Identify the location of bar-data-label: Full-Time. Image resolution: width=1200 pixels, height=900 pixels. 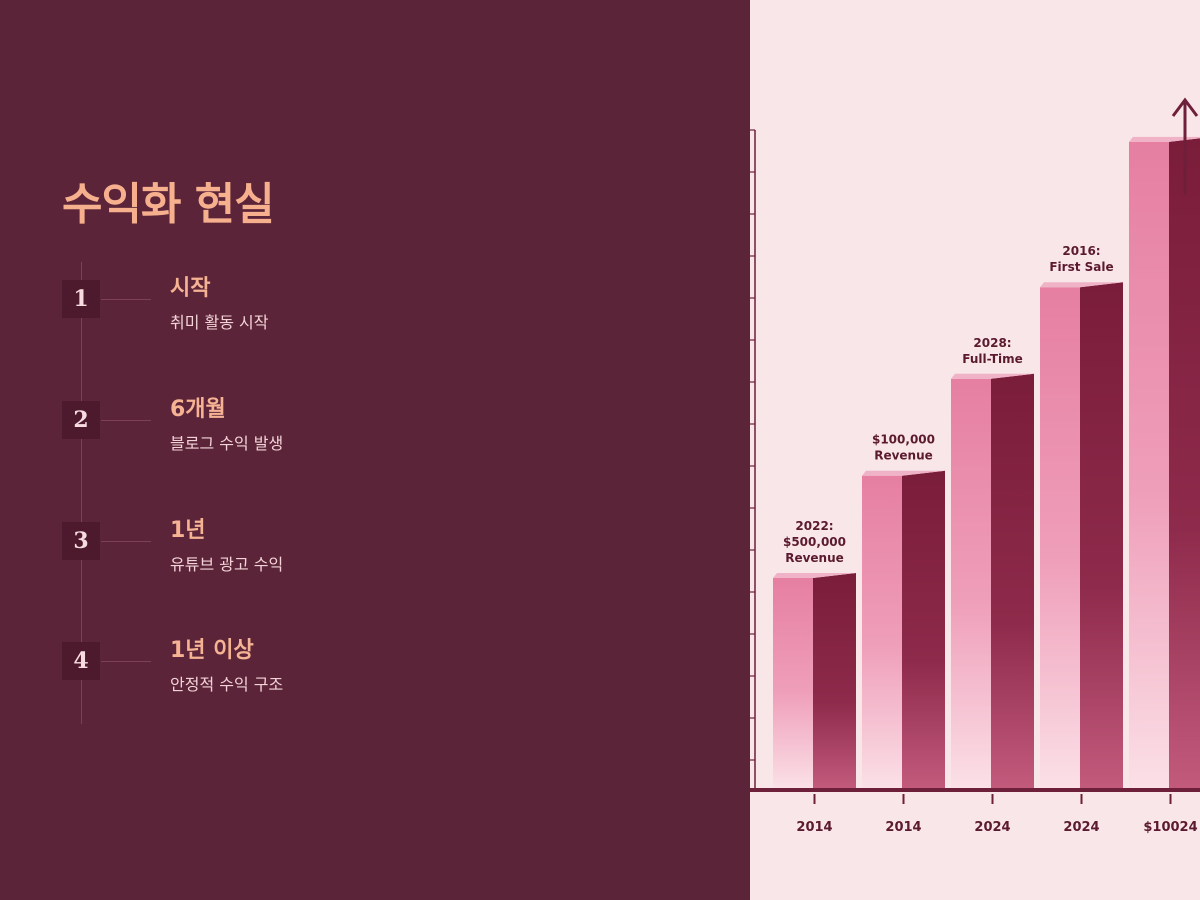
(992, 359).